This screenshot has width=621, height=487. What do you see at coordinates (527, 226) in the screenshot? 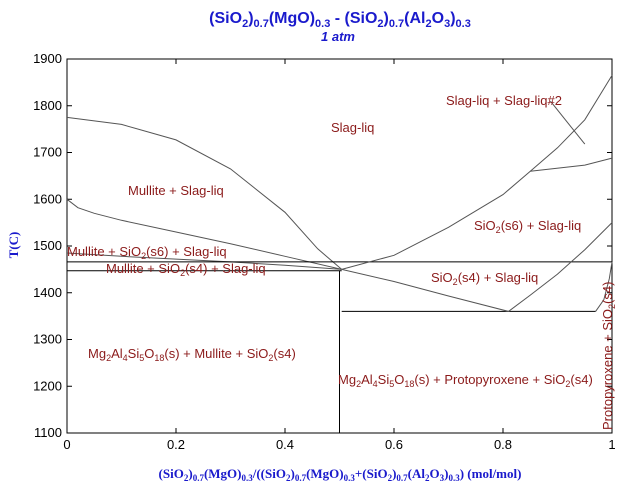
I see `region-label-sio2-s6-liq: SiO2(s6) + Slag-liq` at bounding box center [527, 226].